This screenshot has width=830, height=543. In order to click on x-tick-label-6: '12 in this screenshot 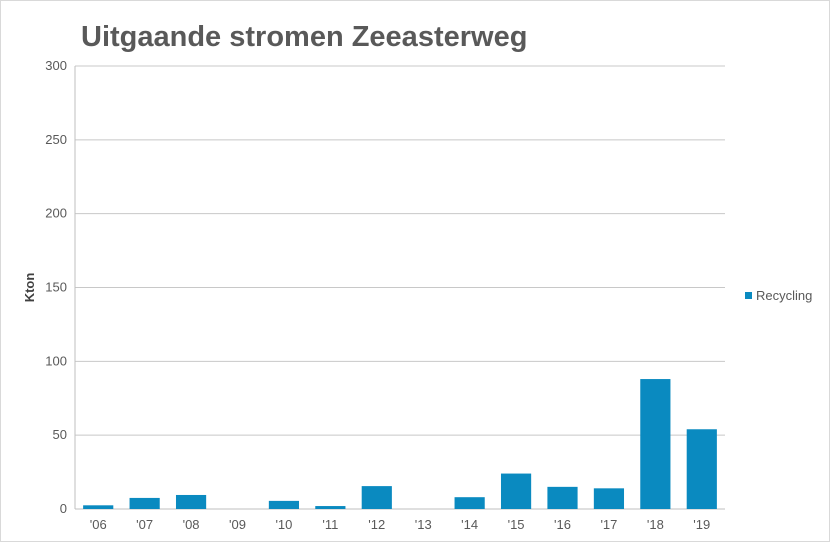, I will do `click(376, 524)`.